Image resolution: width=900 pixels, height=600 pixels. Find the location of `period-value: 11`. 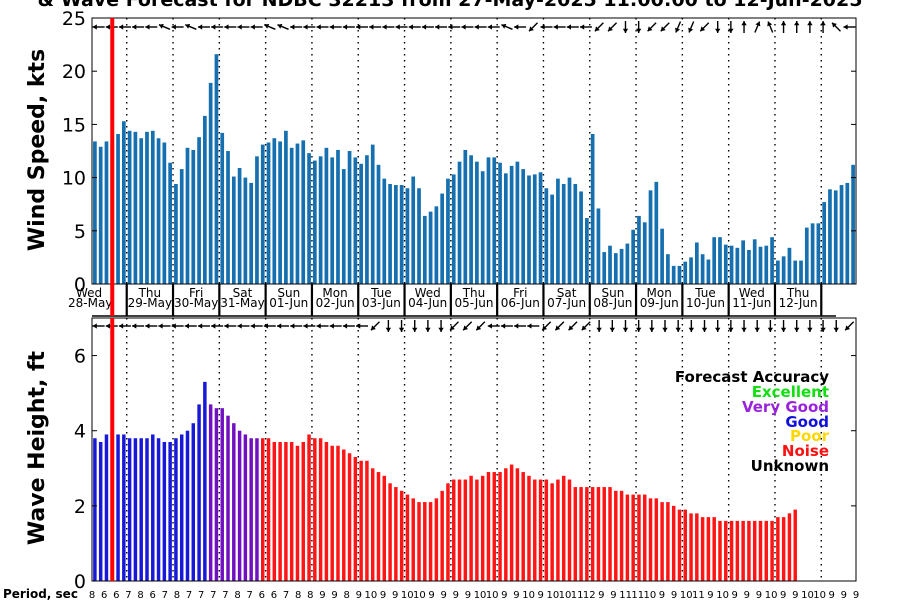

period-value: 11 is located at coordinates (637, 595).